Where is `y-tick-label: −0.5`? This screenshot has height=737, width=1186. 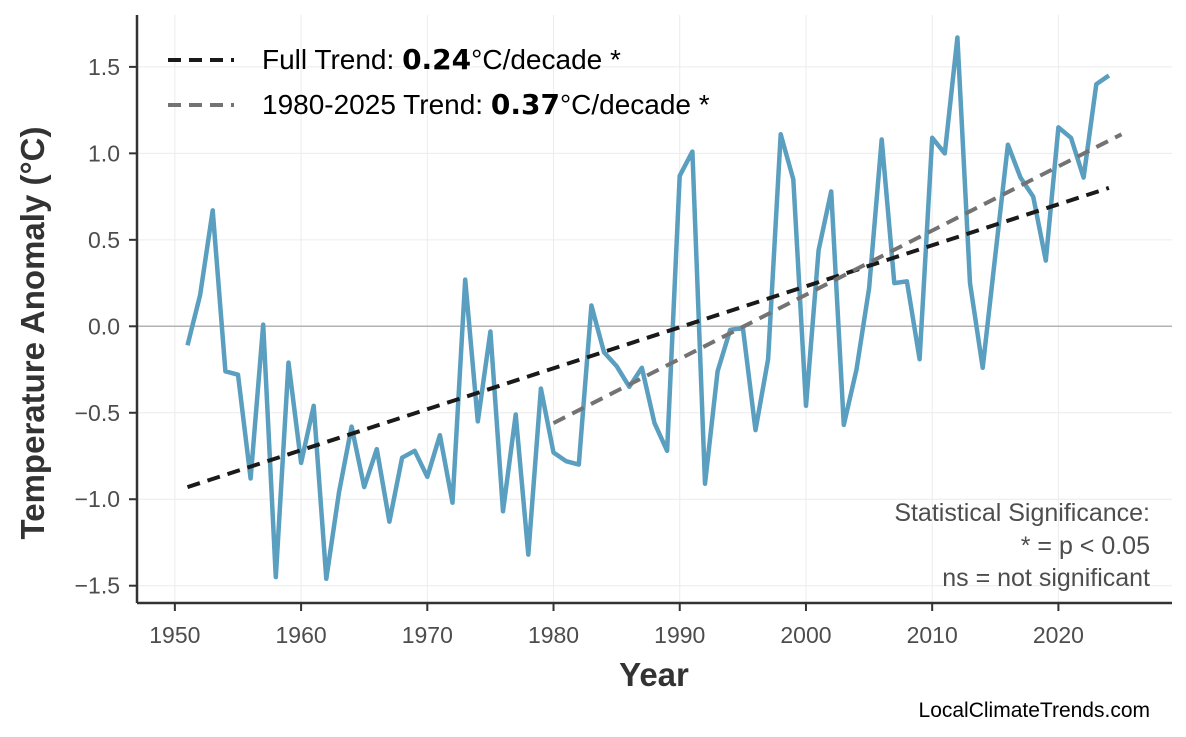 y-tick-label: −0.5 is located at coordinates (97, 413).